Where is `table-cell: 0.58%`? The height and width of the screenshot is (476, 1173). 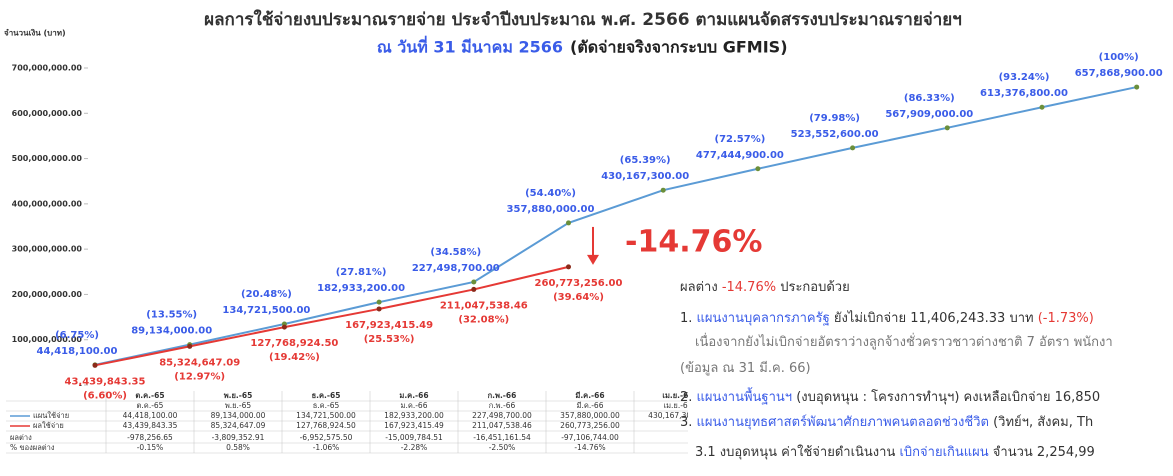
table-cell: 0.58% is located at coordinates (238, 447).